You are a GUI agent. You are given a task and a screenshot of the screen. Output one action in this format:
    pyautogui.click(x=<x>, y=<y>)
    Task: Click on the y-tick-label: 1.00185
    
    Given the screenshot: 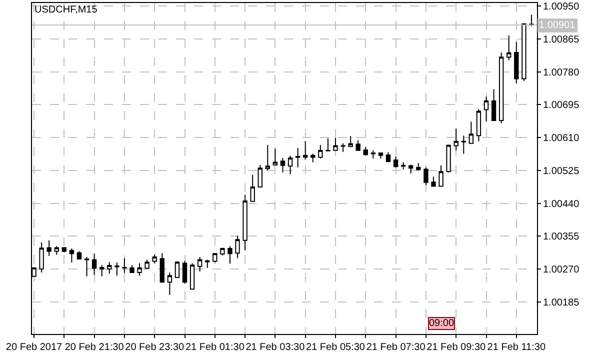 What is the action you would take?
    pyautogui.click(x=561, y=302)
    